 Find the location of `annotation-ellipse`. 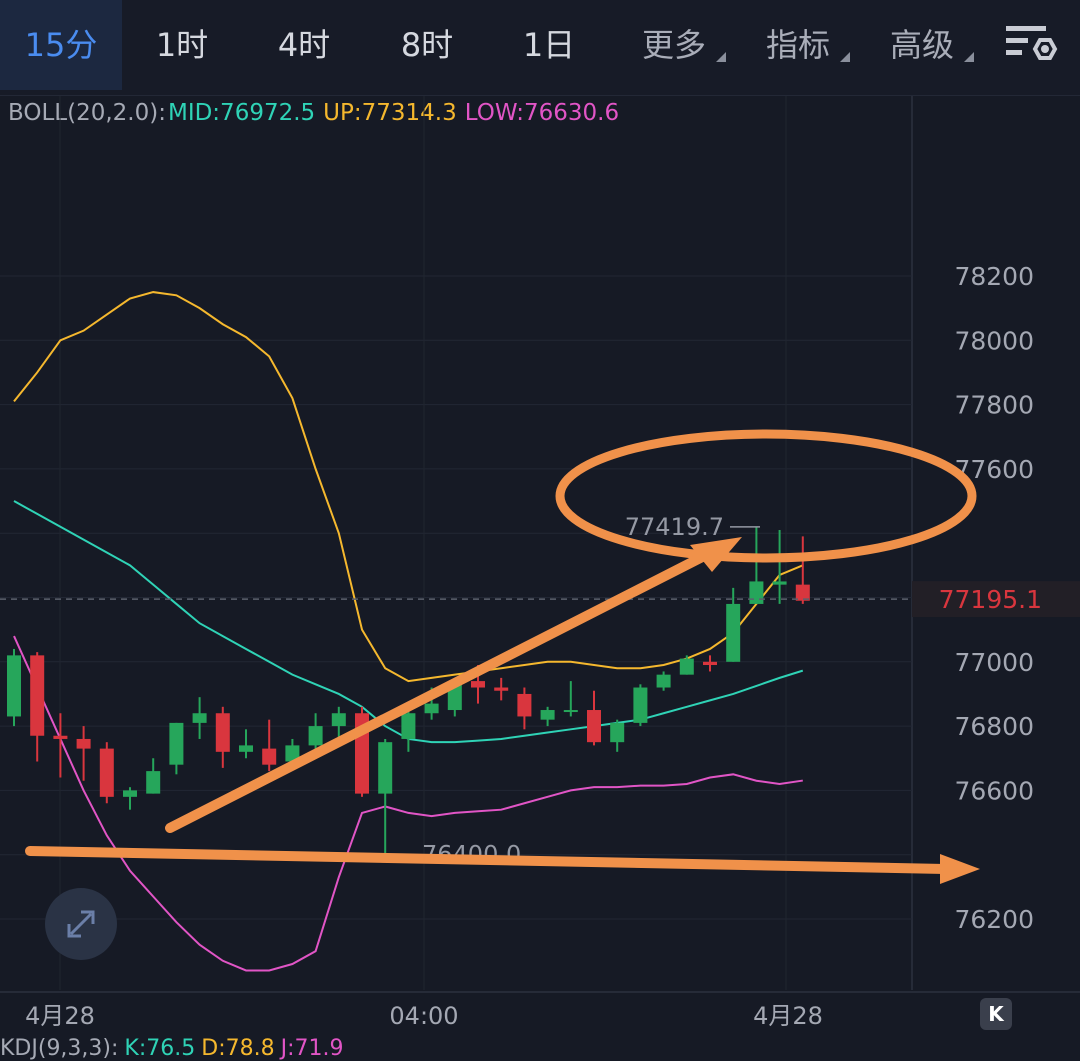

annotation-ellipse is located at coordinates (766, 496).